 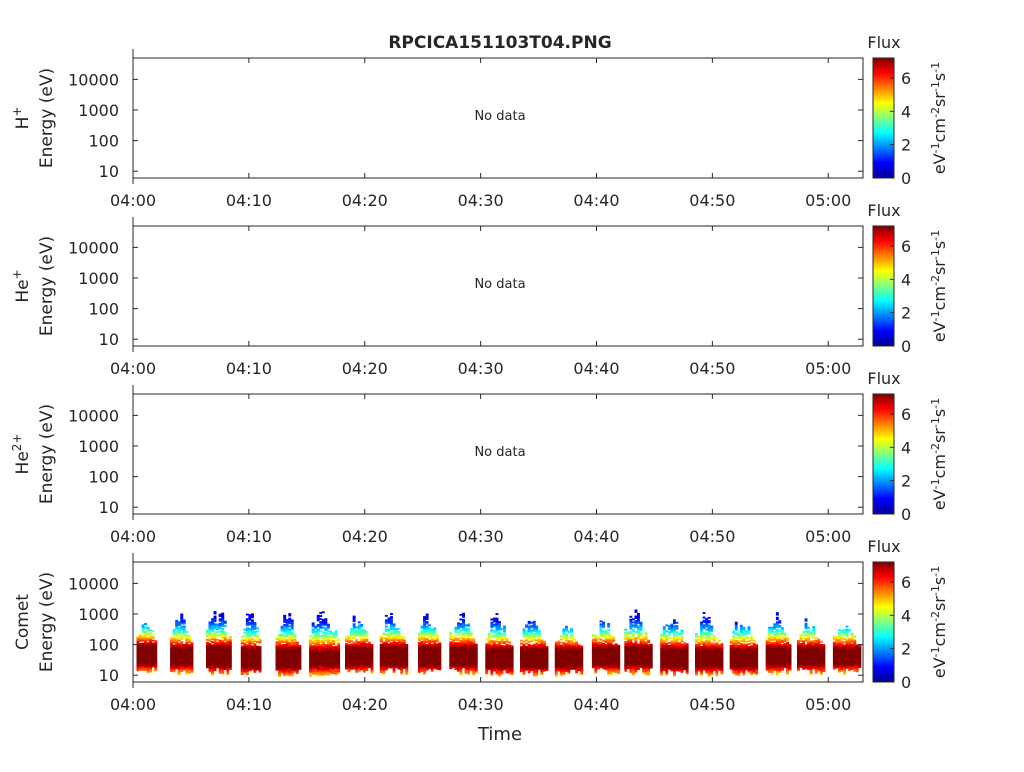 What do you see at coordinates (906, 279) in the screenshot?
I see `colorbar-tick-label: 4` at bounding box center [906, 279].